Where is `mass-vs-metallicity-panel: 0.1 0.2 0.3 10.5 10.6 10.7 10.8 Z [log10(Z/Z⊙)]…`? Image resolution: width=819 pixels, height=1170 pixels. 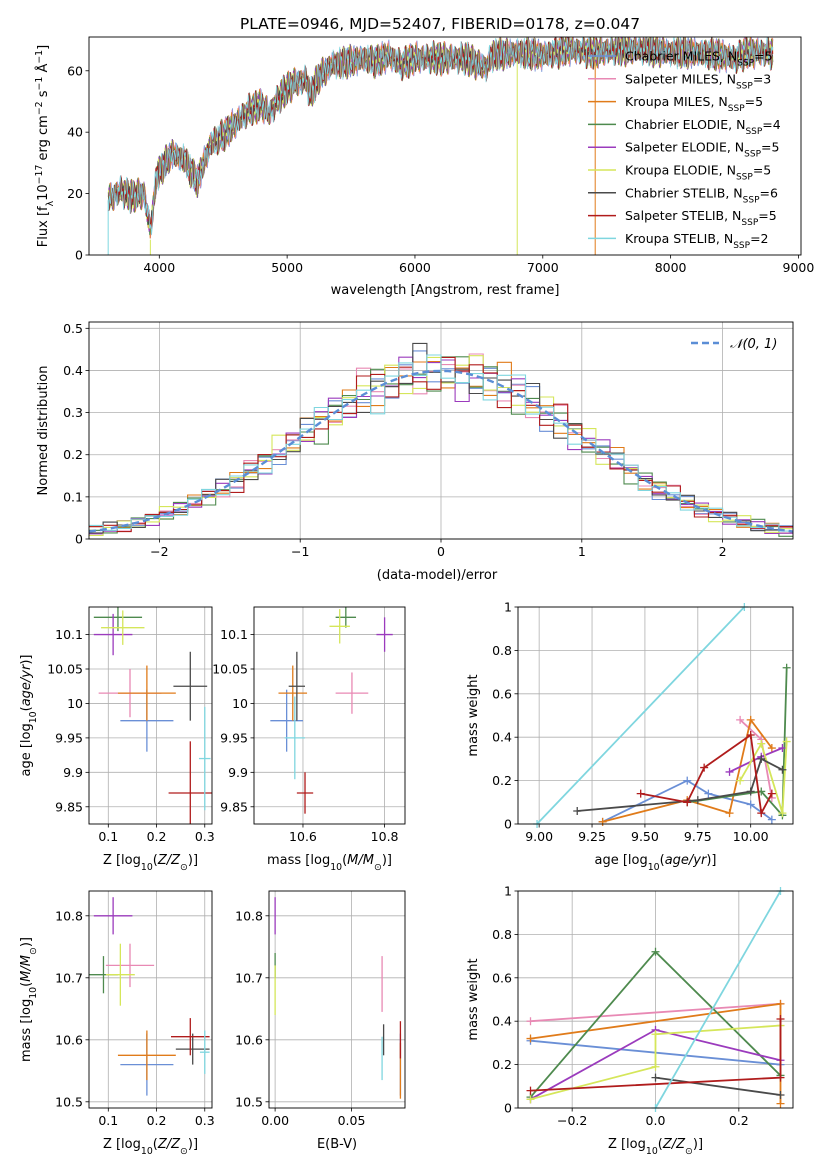
mass-vs-metallicity-panel: 0.1 0.2 0.3 10.5 10.6 10.7 10.8 Z [log10(Z/Z⊙)]… is located at coordinates (117, 1023).